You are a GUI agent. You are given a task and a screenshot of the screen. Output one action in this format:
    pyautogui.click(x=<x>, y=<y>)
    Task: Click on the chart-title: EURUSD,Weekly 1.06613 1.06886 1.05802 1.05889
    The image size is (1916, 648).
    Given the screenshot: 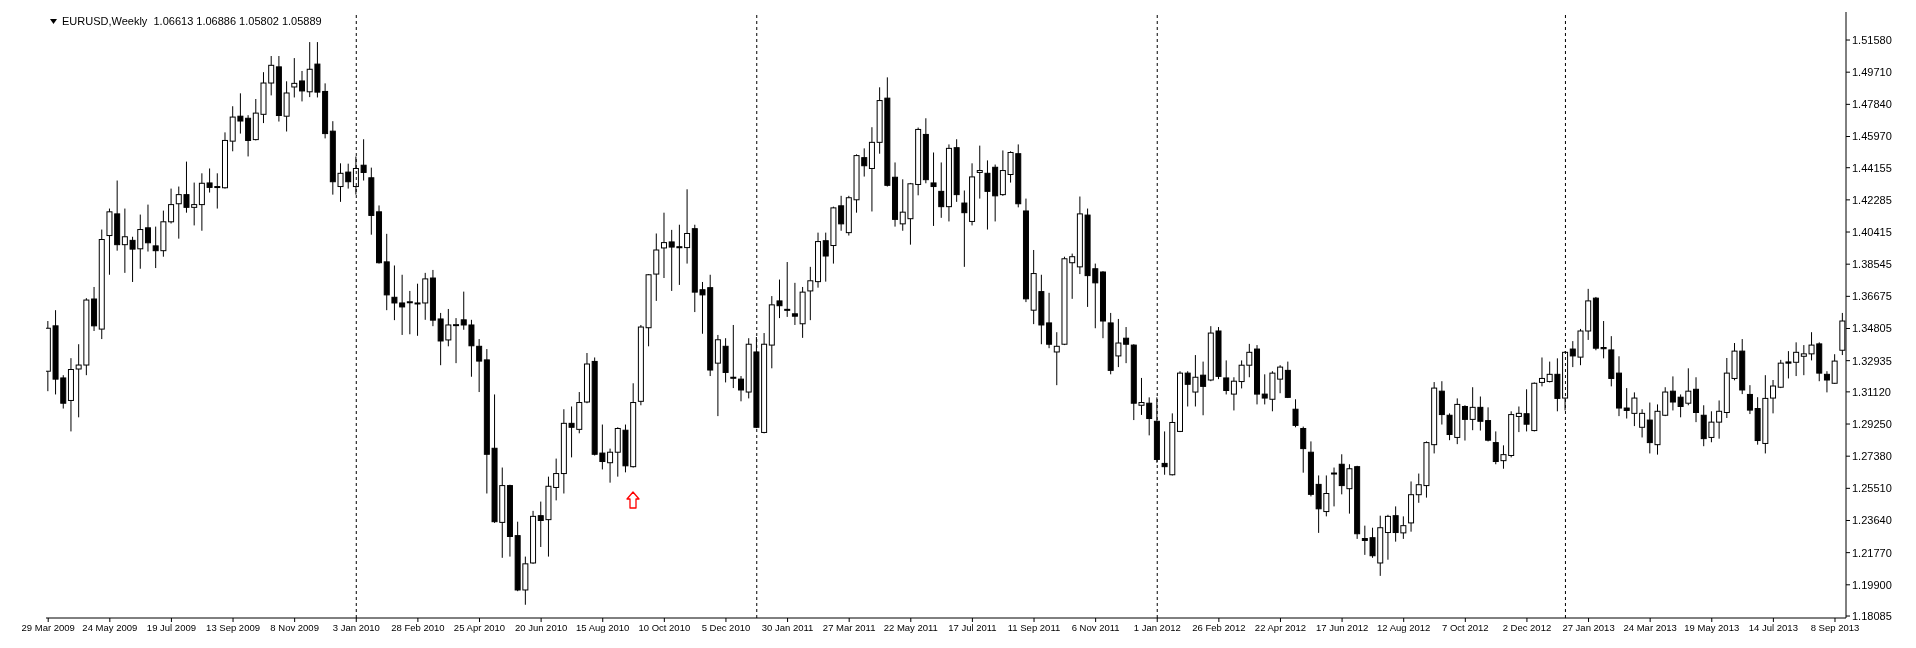 What is the action you would take?
    pyautogui.click(x=192, y=21)
    